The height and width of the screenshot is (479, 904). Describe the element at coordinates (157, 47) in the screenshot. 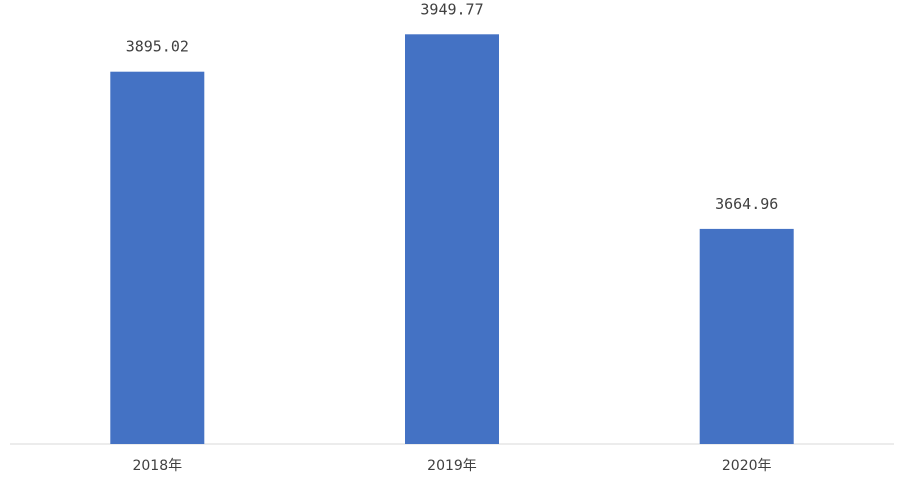

I see `data-label-0: 3895.02` at that location.